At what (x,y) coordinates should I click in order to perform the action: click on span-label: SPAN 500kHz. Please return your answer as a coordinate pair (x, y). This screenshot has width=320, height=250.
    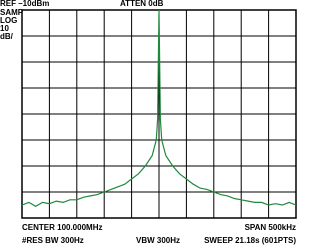
    Looking at the image, I should click on (270, 227).